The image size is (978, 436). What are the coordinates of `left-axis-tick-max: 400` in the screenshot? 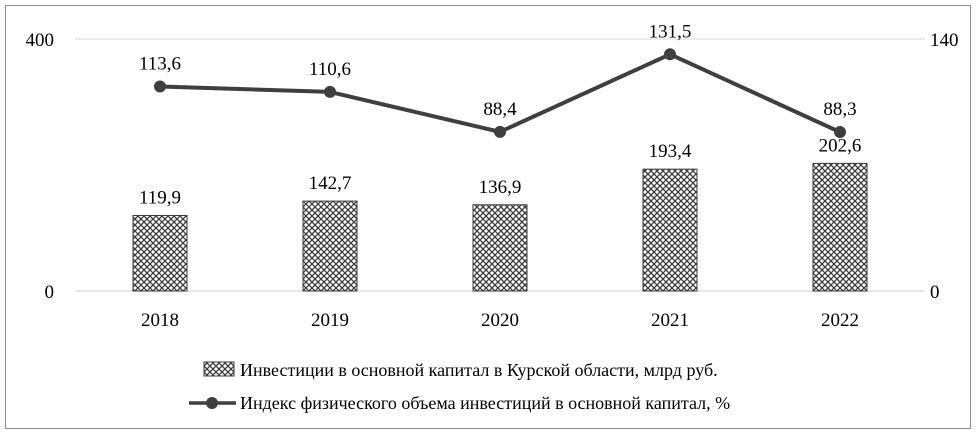 It's located at (40, 40).